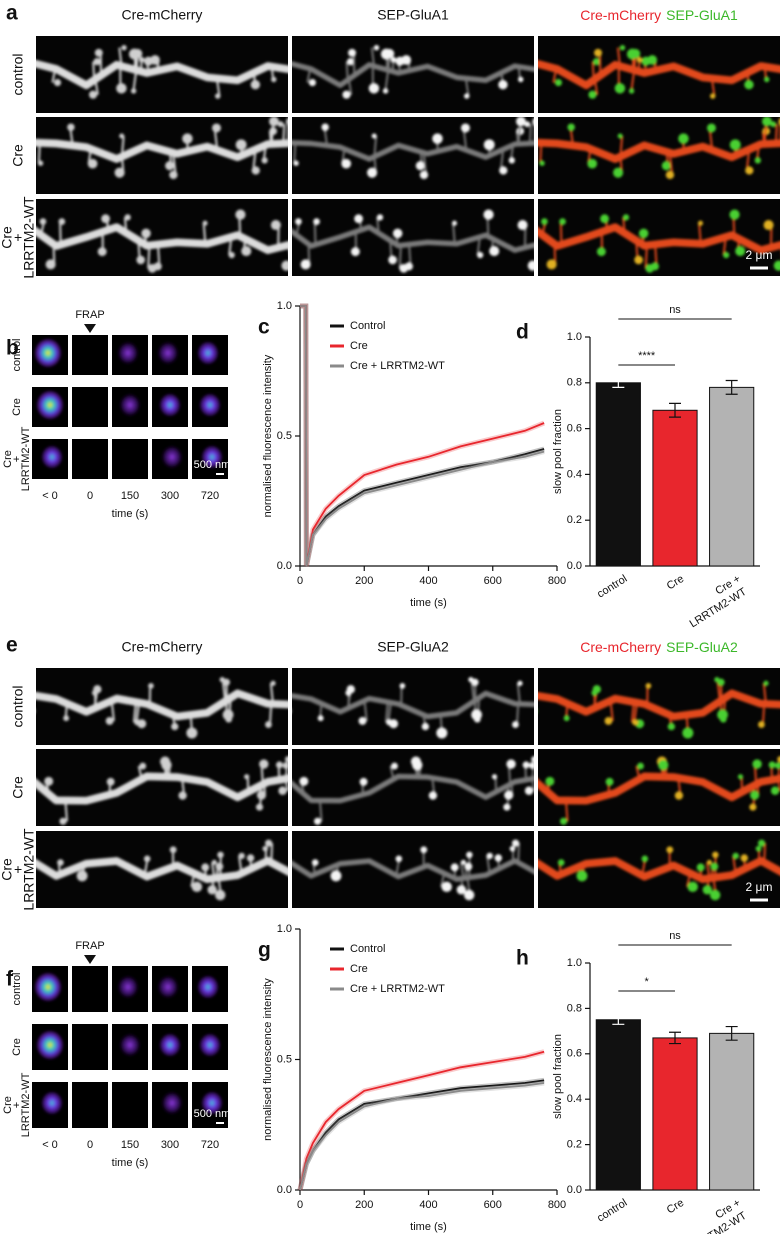 This screenshot has width=782, height=1234. What do you see at coordinates (557, 581) in the screenshot?
I see `x-tick-label: 800` at bounding box center [557, 581].